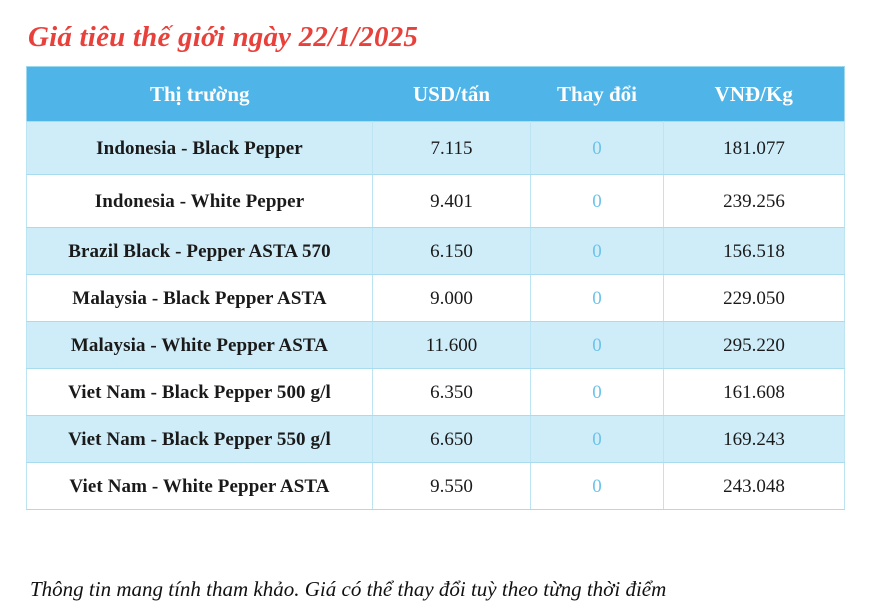 This screenshot has width=870, height=616. What do you see at coordinates (754, 439) in the screenshot?
I see `cell-vnd: 169.243` at bounding box center [754, 439].